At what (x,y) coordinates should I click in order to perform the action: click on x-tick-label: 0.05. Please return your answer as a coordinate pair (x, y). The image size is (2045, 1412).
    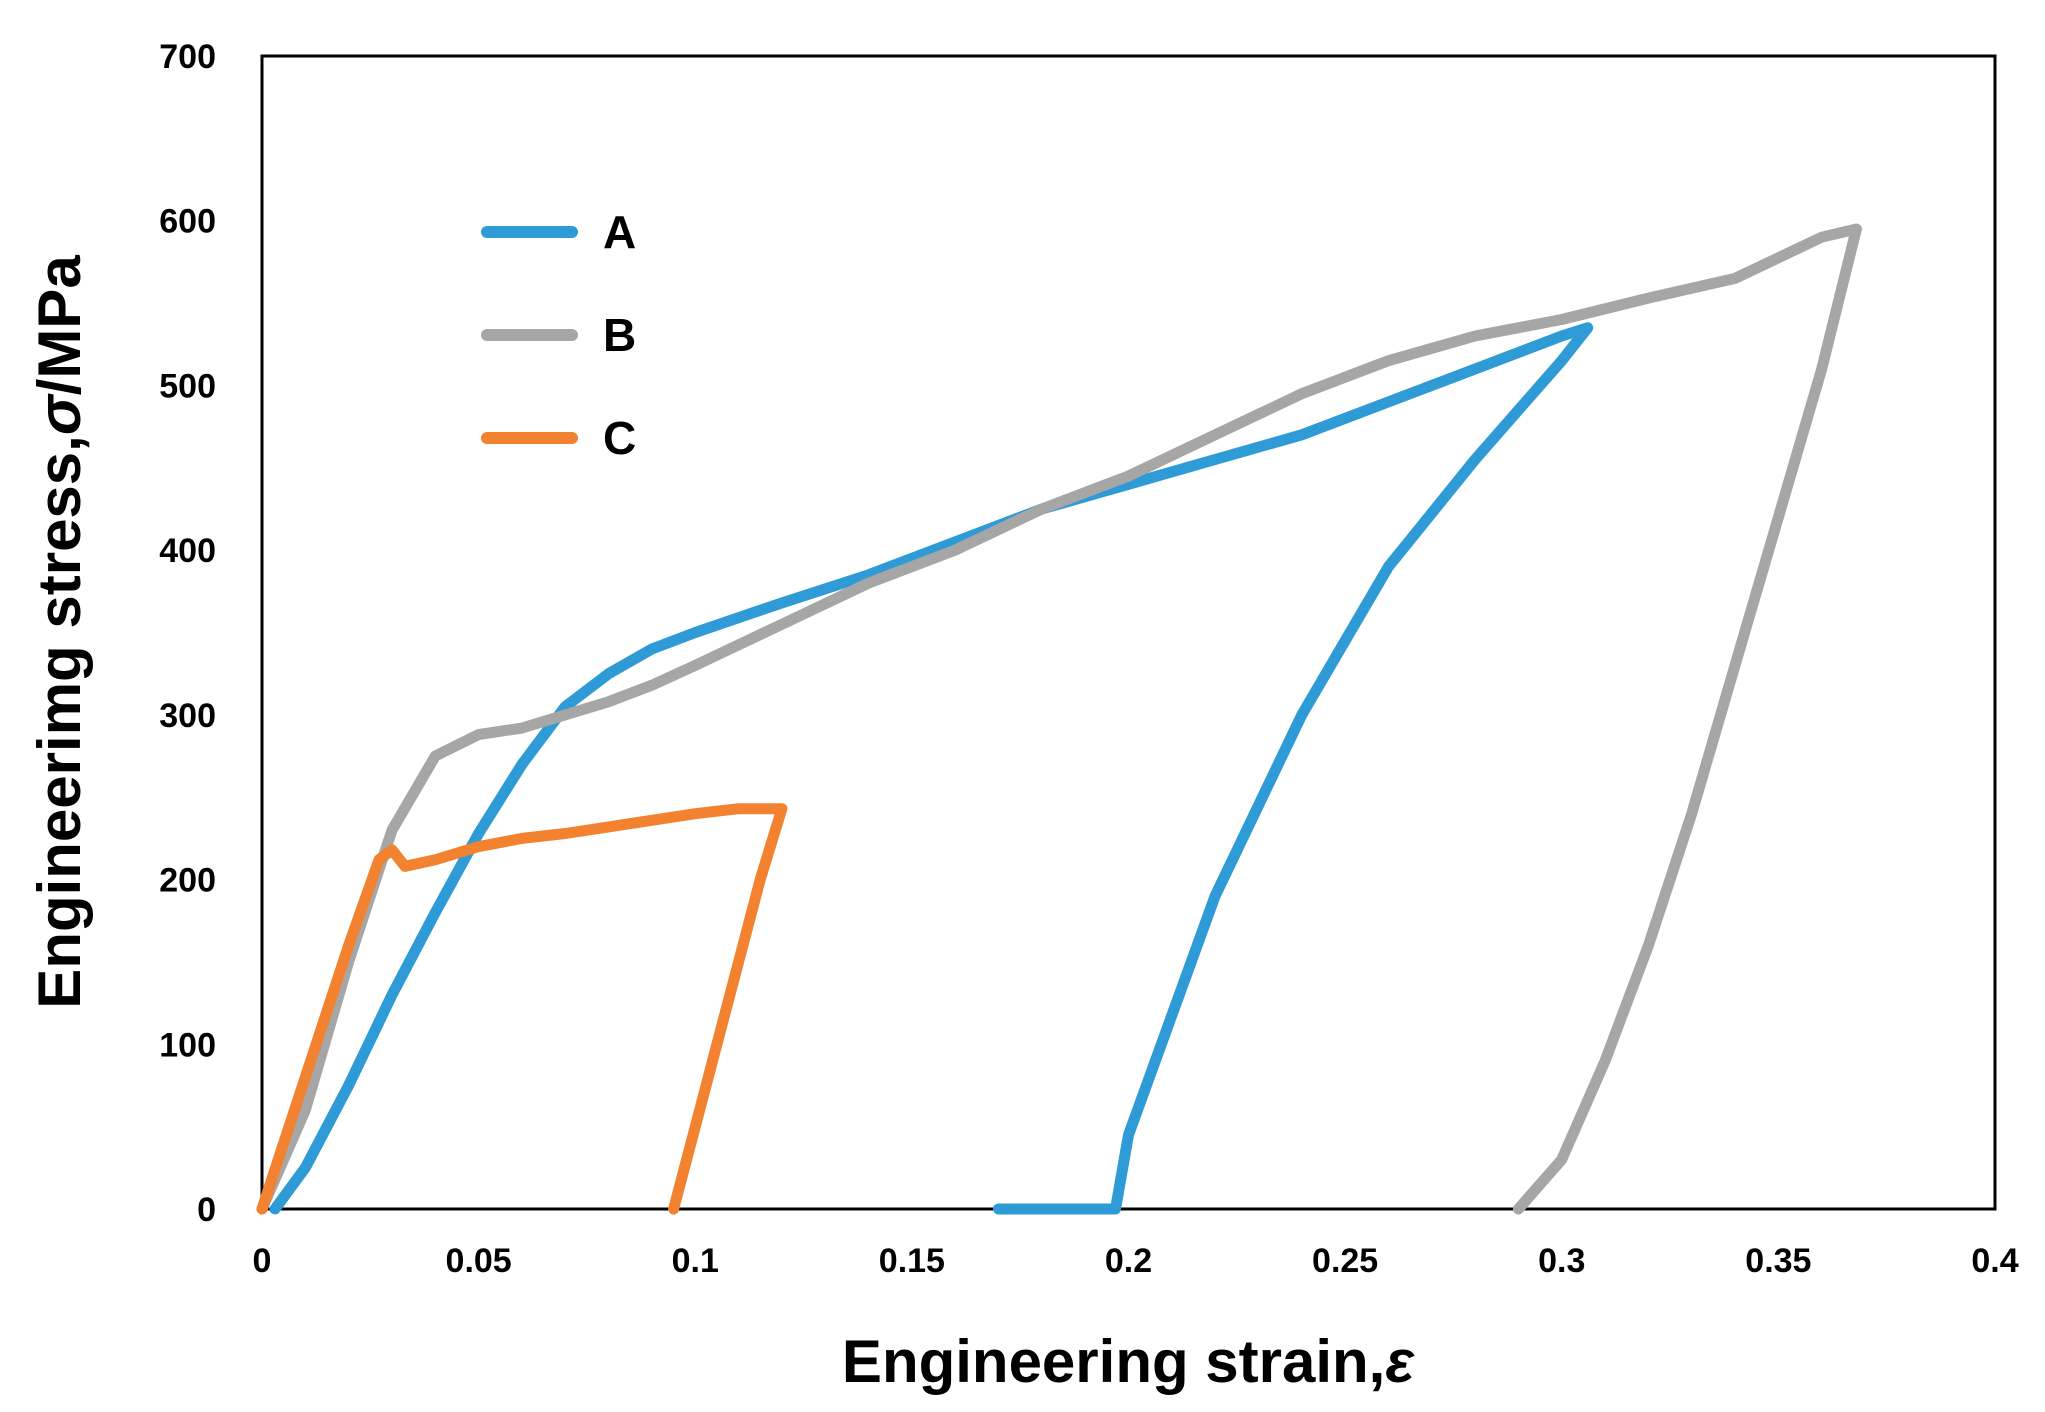
    Looking at the image, I should click on (479, 1261).